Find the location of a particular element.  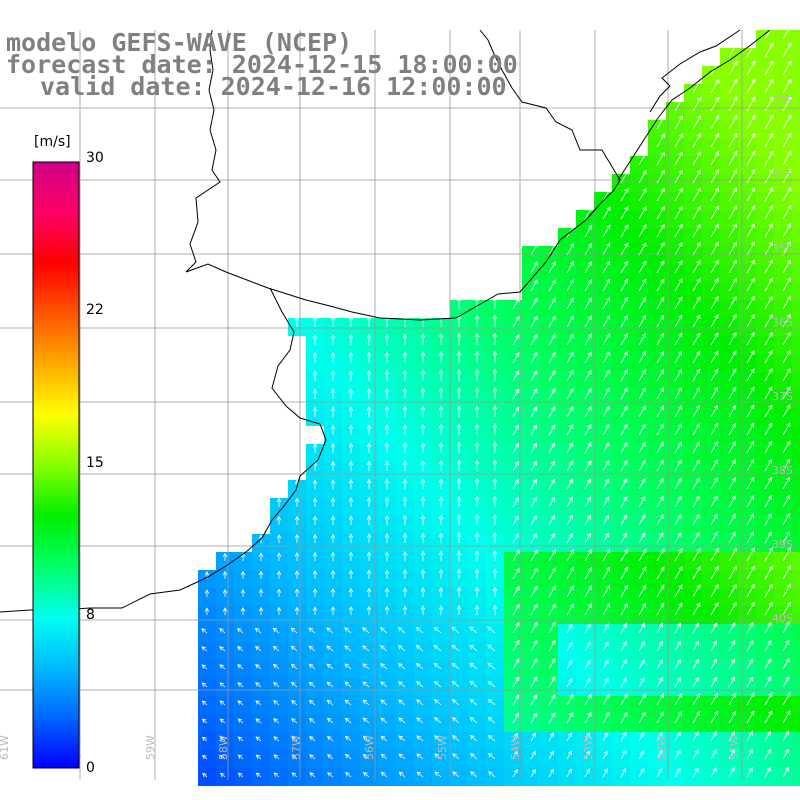

latitude-label: 36S is located at coordinates (782, 322).